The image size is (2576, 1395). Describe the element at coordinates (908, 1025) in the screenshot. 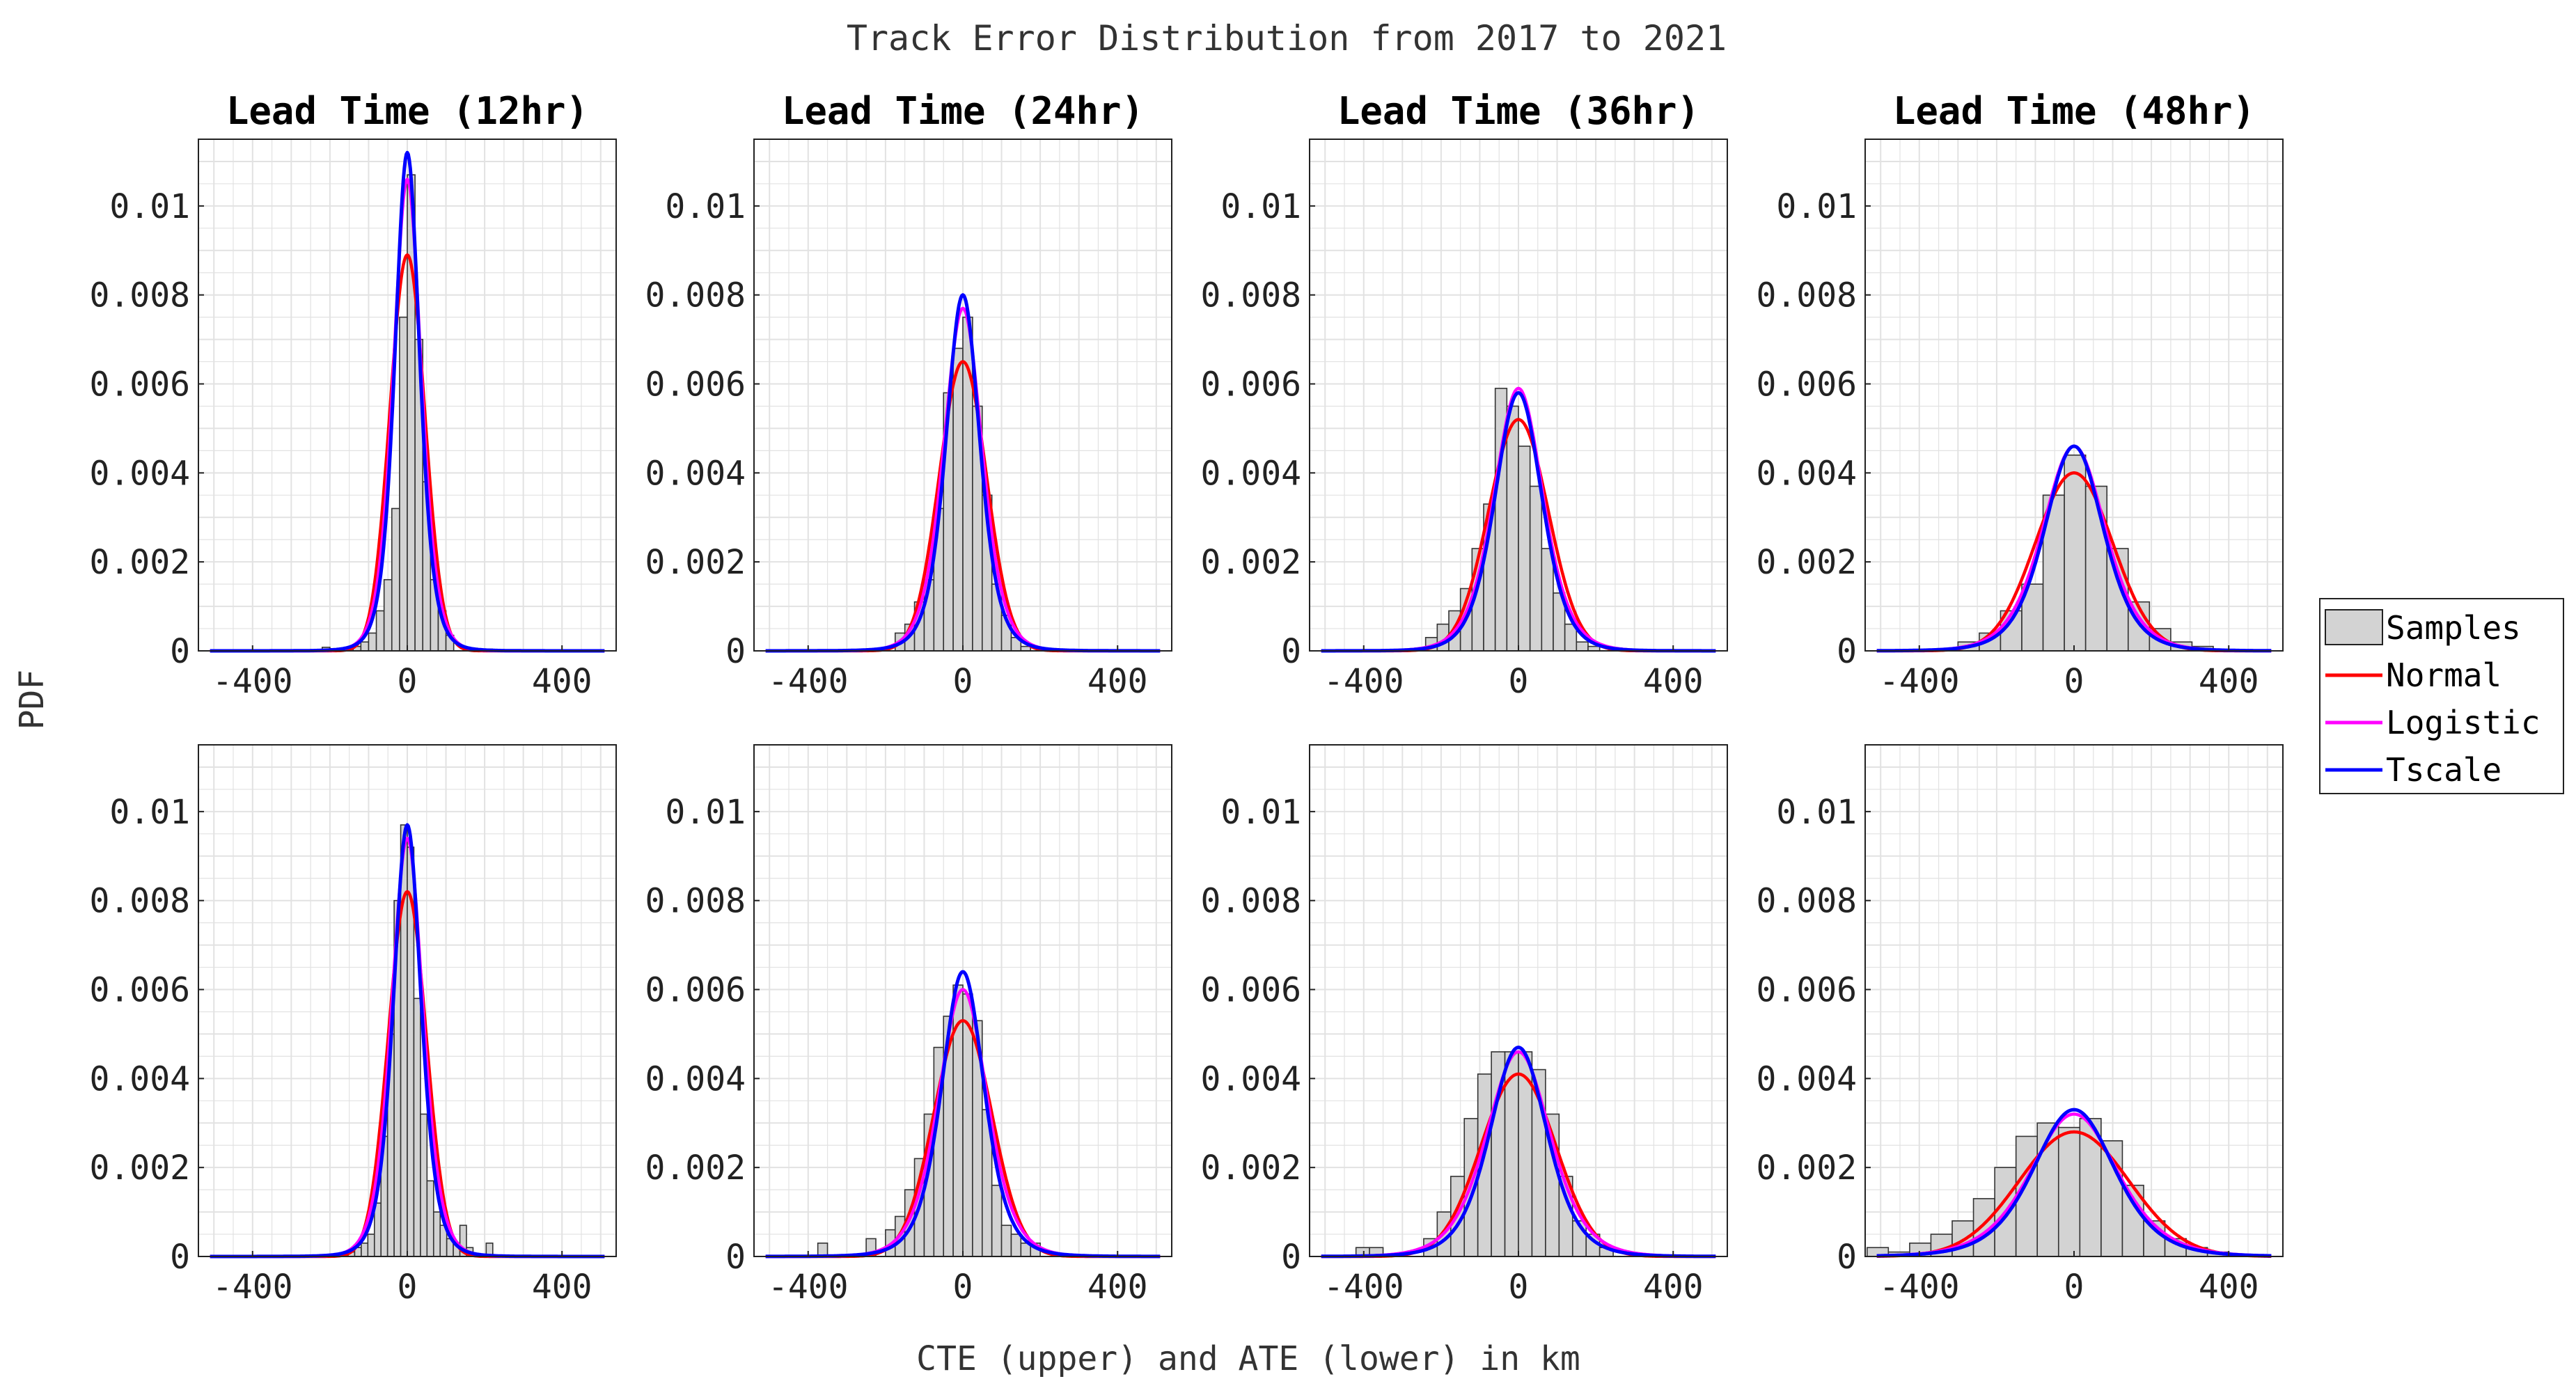

I see `subplot-6: 0 0.002 0.004 0.006 0.008 0.01 -400 0 400` at that location.